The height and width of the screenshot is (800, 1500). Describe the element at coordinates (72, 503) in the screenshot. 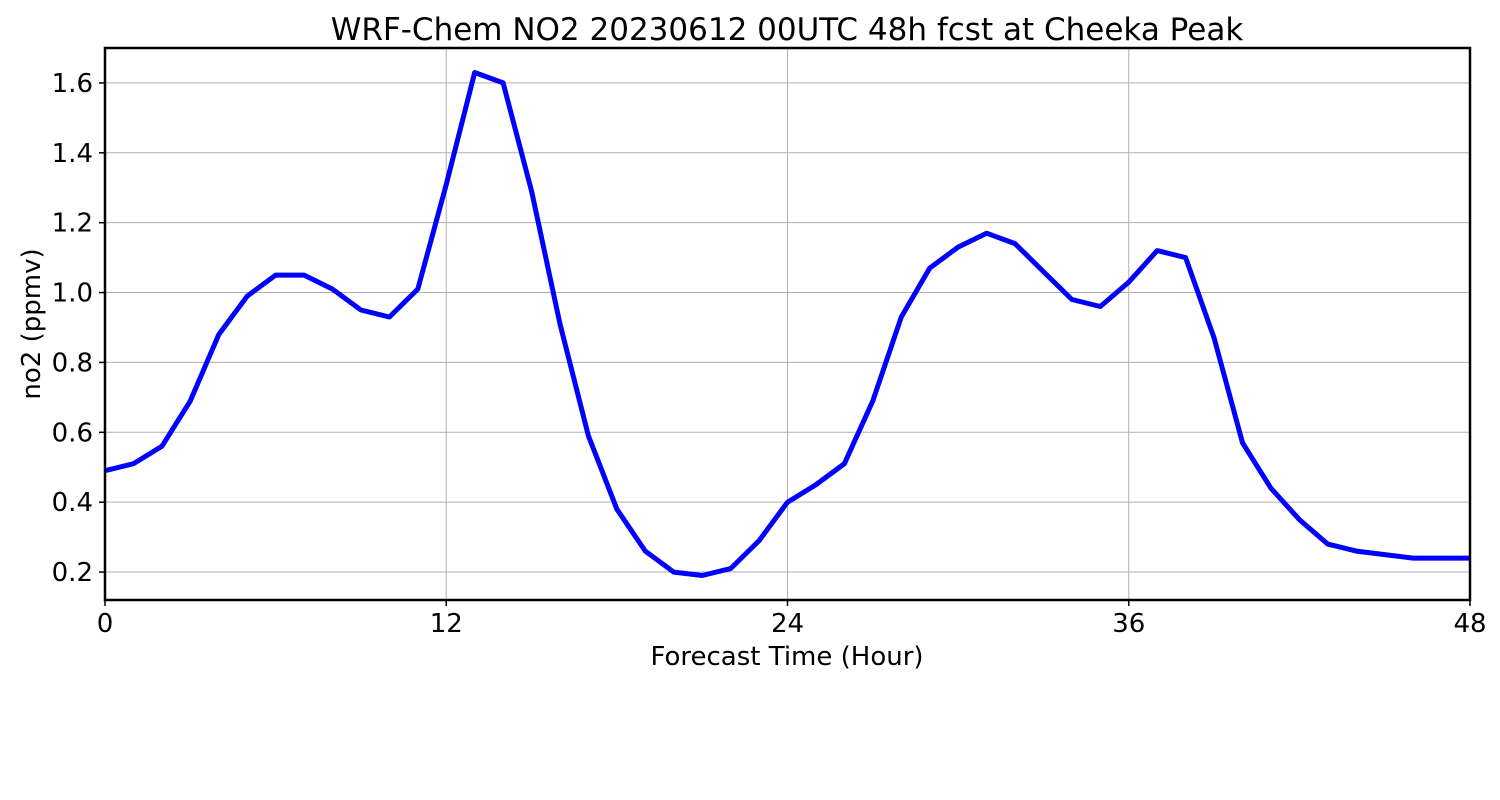

I see `y-tick-label: 0.4` at that location.